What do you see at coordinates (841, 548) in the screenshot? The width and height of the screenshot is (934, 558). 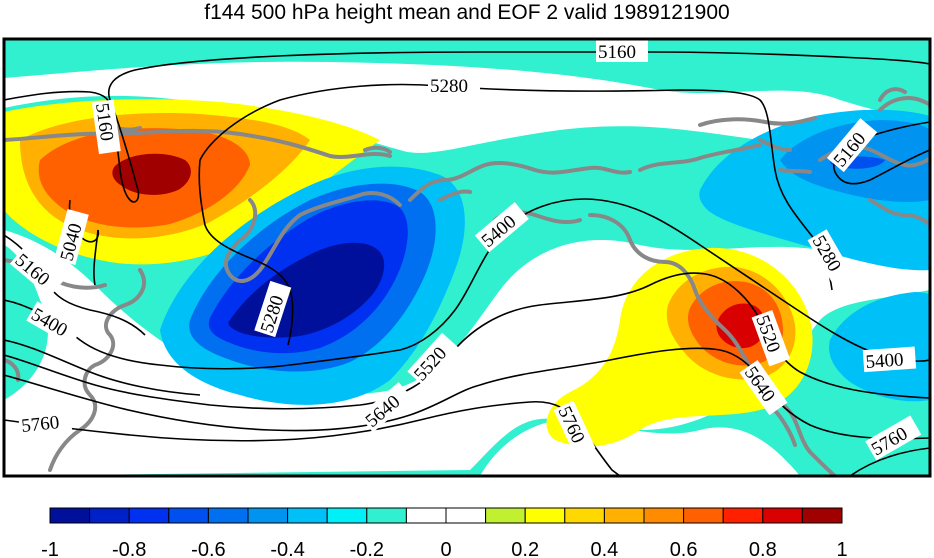 I see `colorbar-tick-label: 1` at bounding box center [841, 548].